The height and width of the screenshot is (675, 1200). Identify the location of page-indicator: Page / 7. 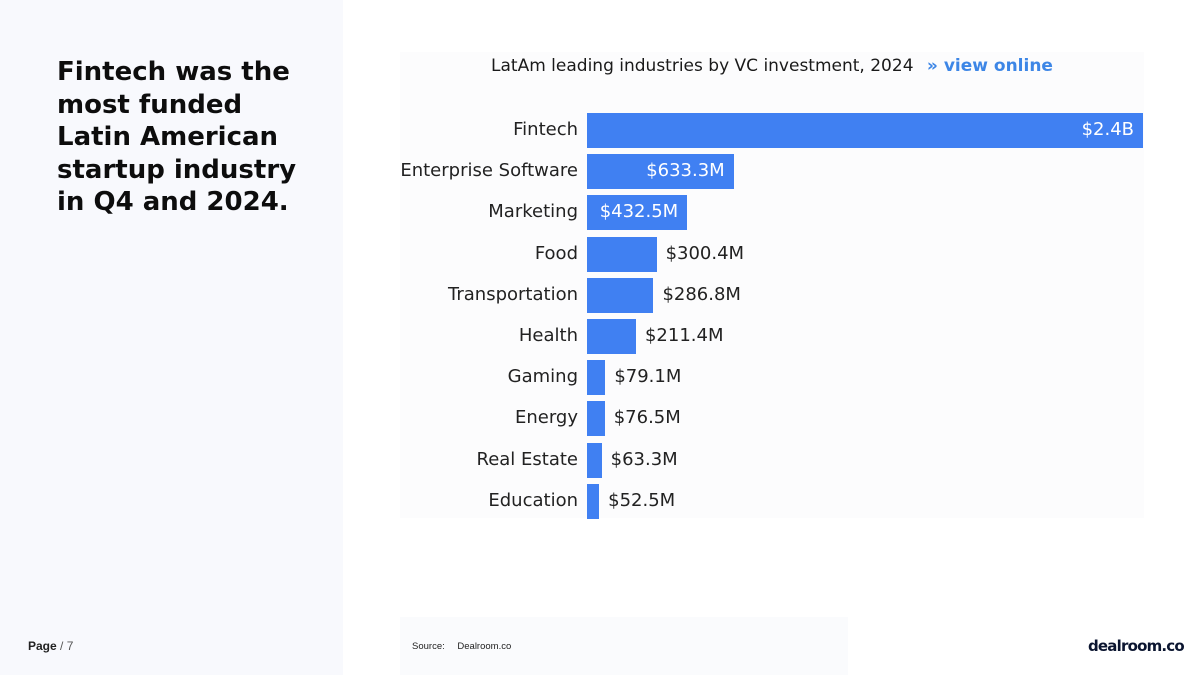
(50, 646).